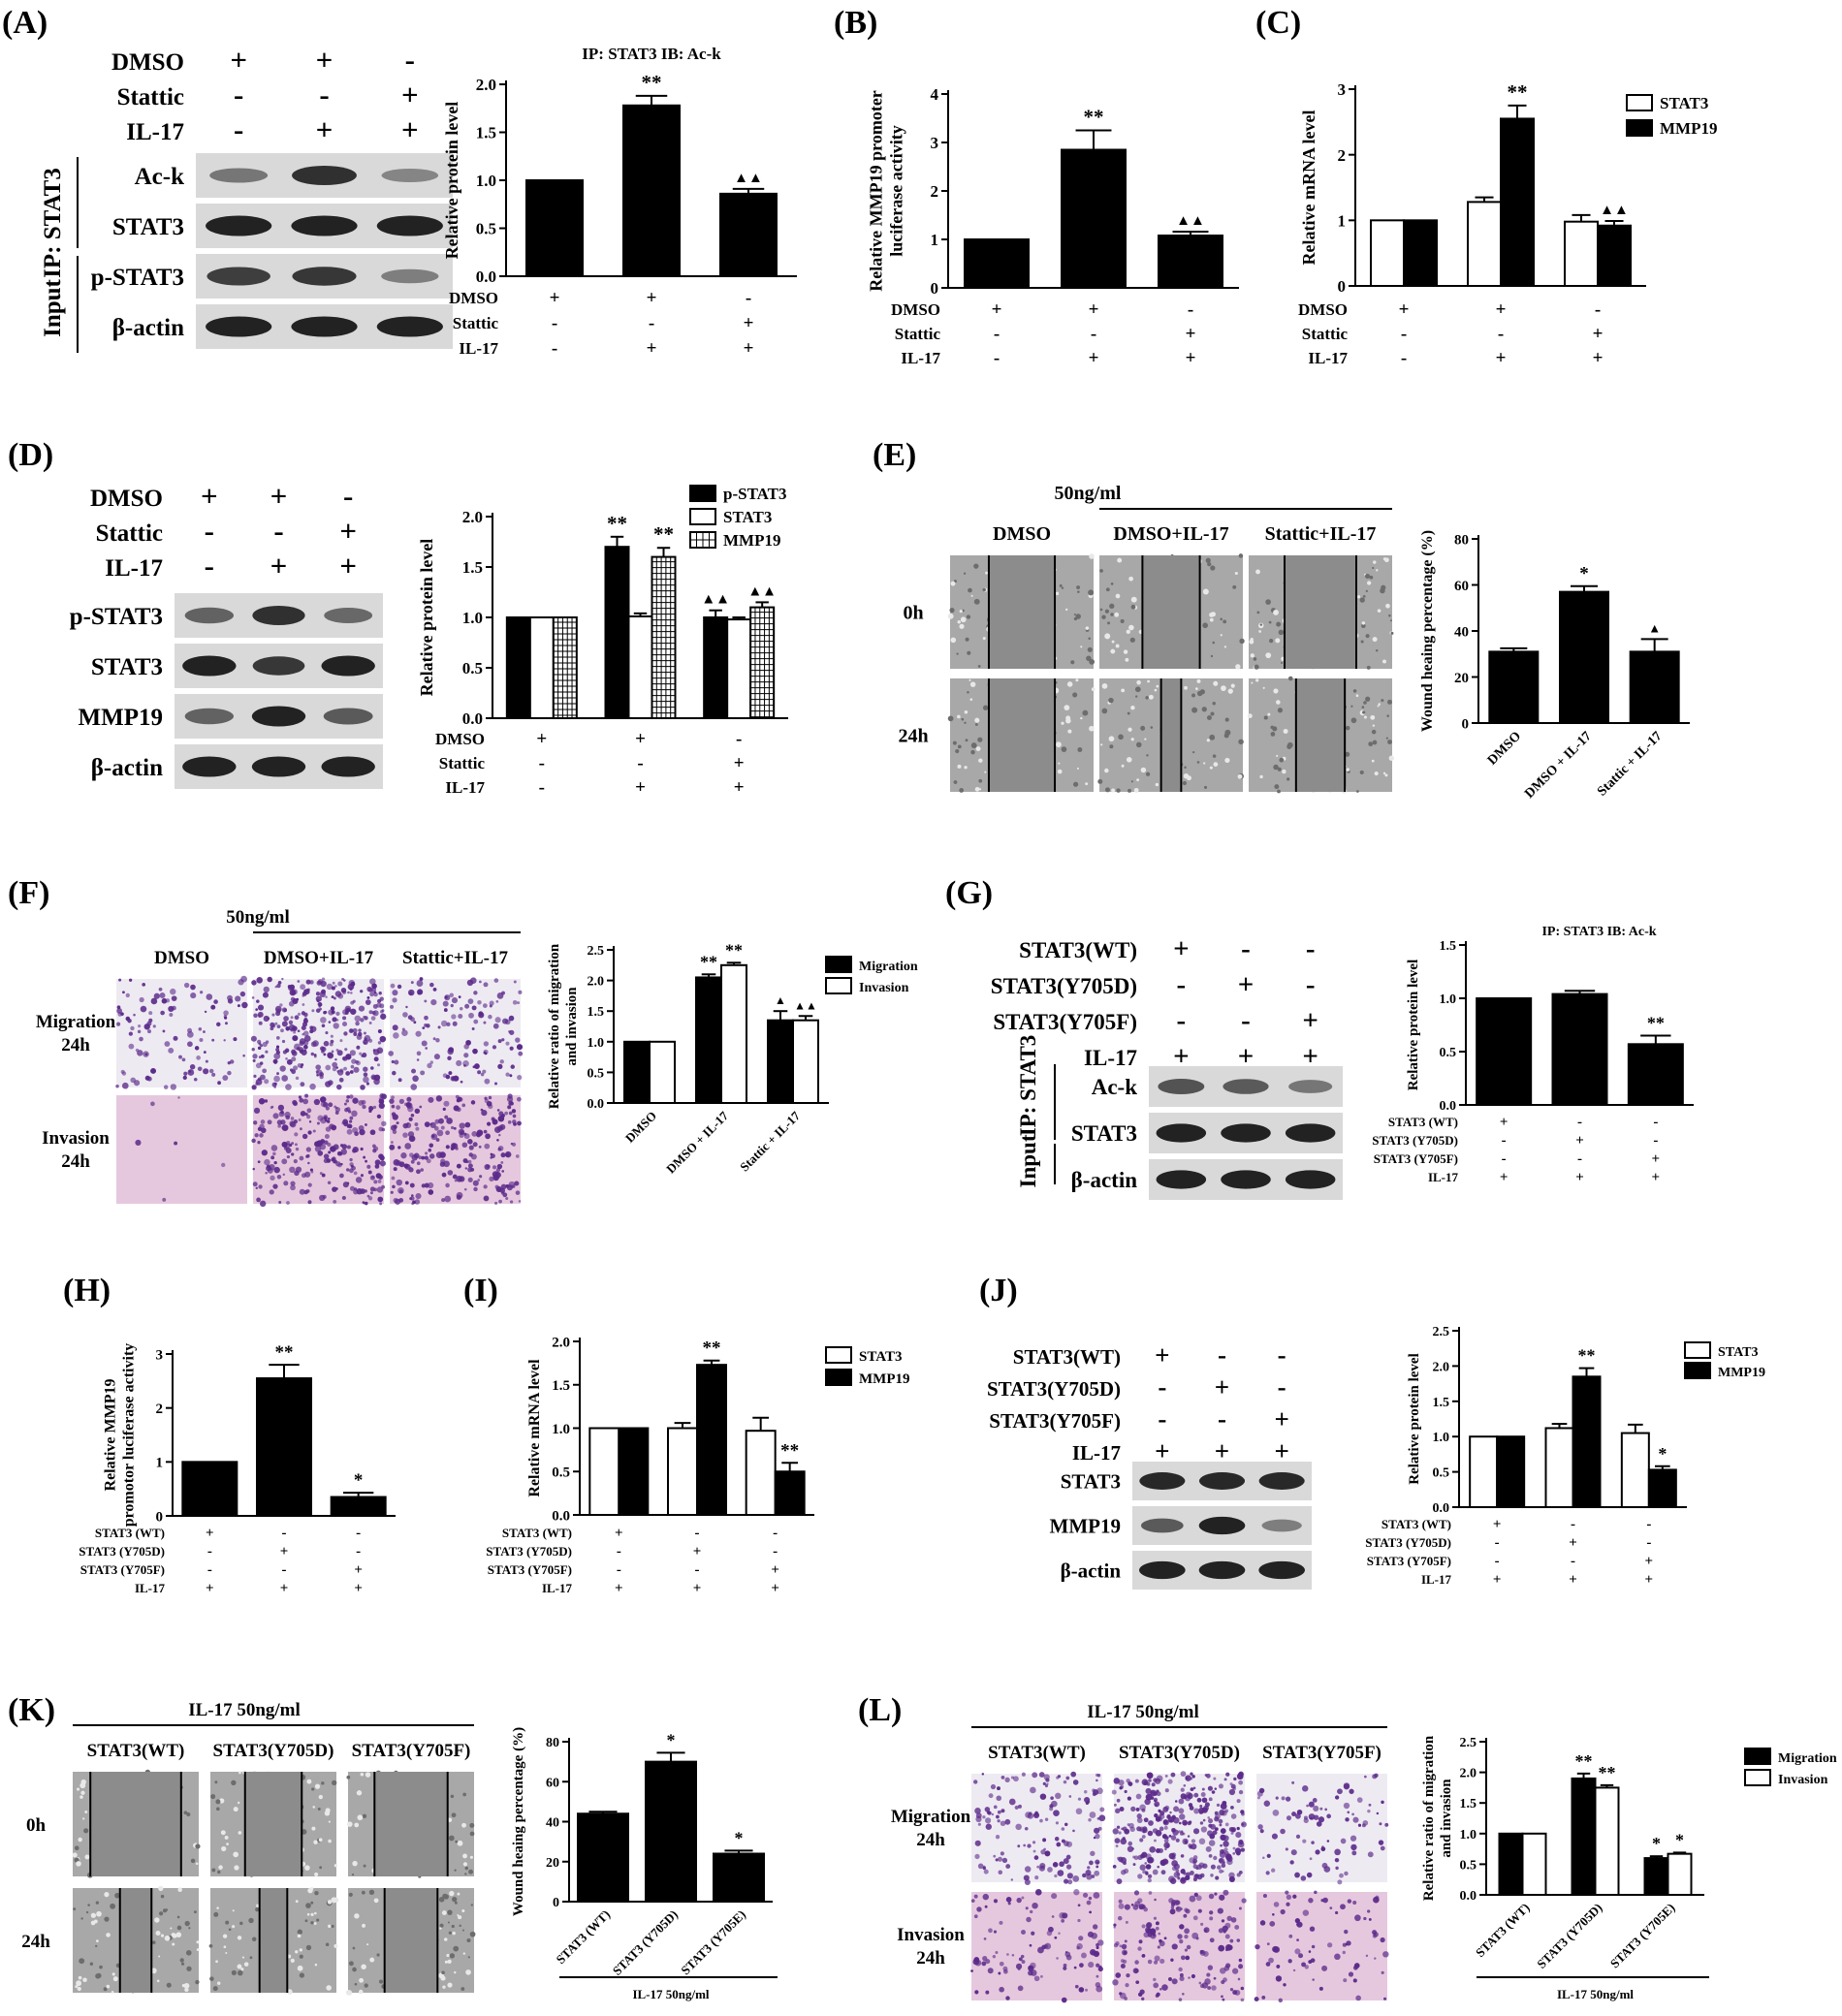 The width and height of the screenshot is (1842, 2016). I want to click on bar, so click(997, 264).